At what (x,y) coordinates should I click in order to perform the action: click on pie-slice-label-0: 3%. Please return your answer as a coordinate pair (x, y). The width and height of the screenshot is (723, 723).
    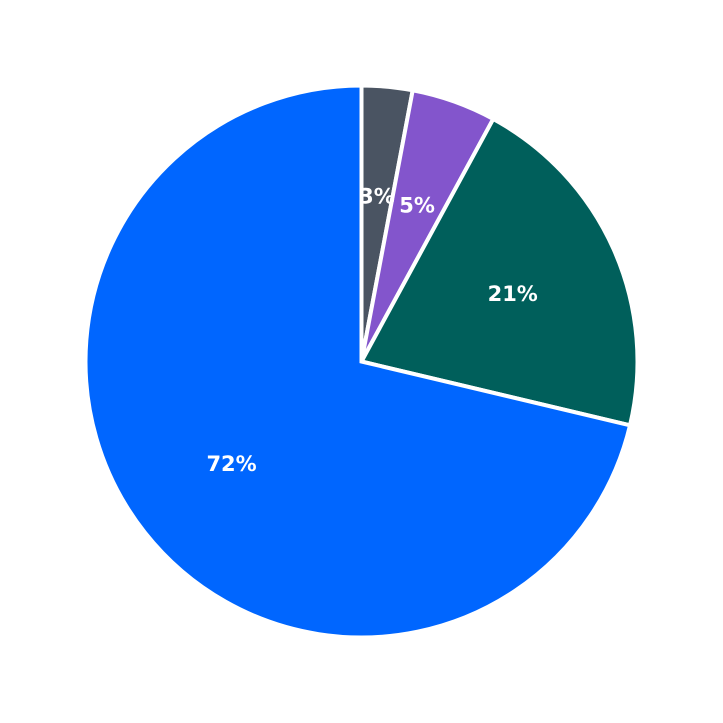
    Looking at the image, I should click on (377, 197).